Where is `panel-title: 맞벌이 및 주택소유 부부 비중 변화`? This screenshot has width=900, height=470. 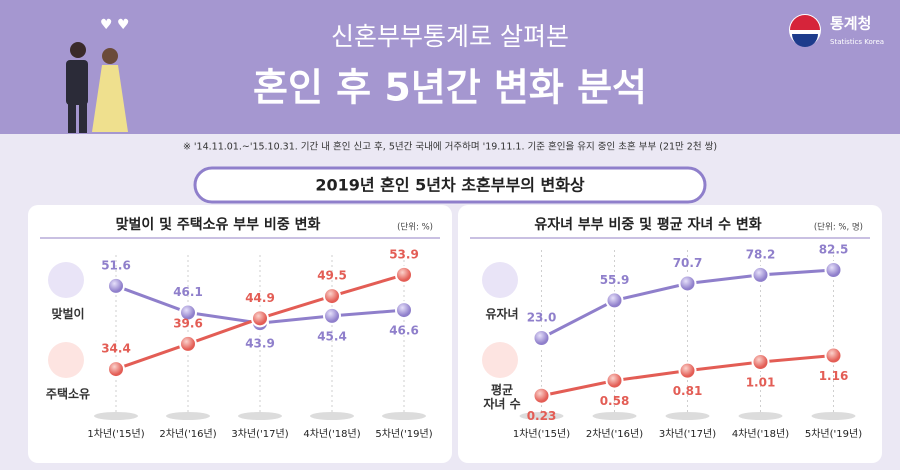 panel-title: 맞벌이 및 주택소유 부부 비중 변화 is located at coordinates (218, 224).